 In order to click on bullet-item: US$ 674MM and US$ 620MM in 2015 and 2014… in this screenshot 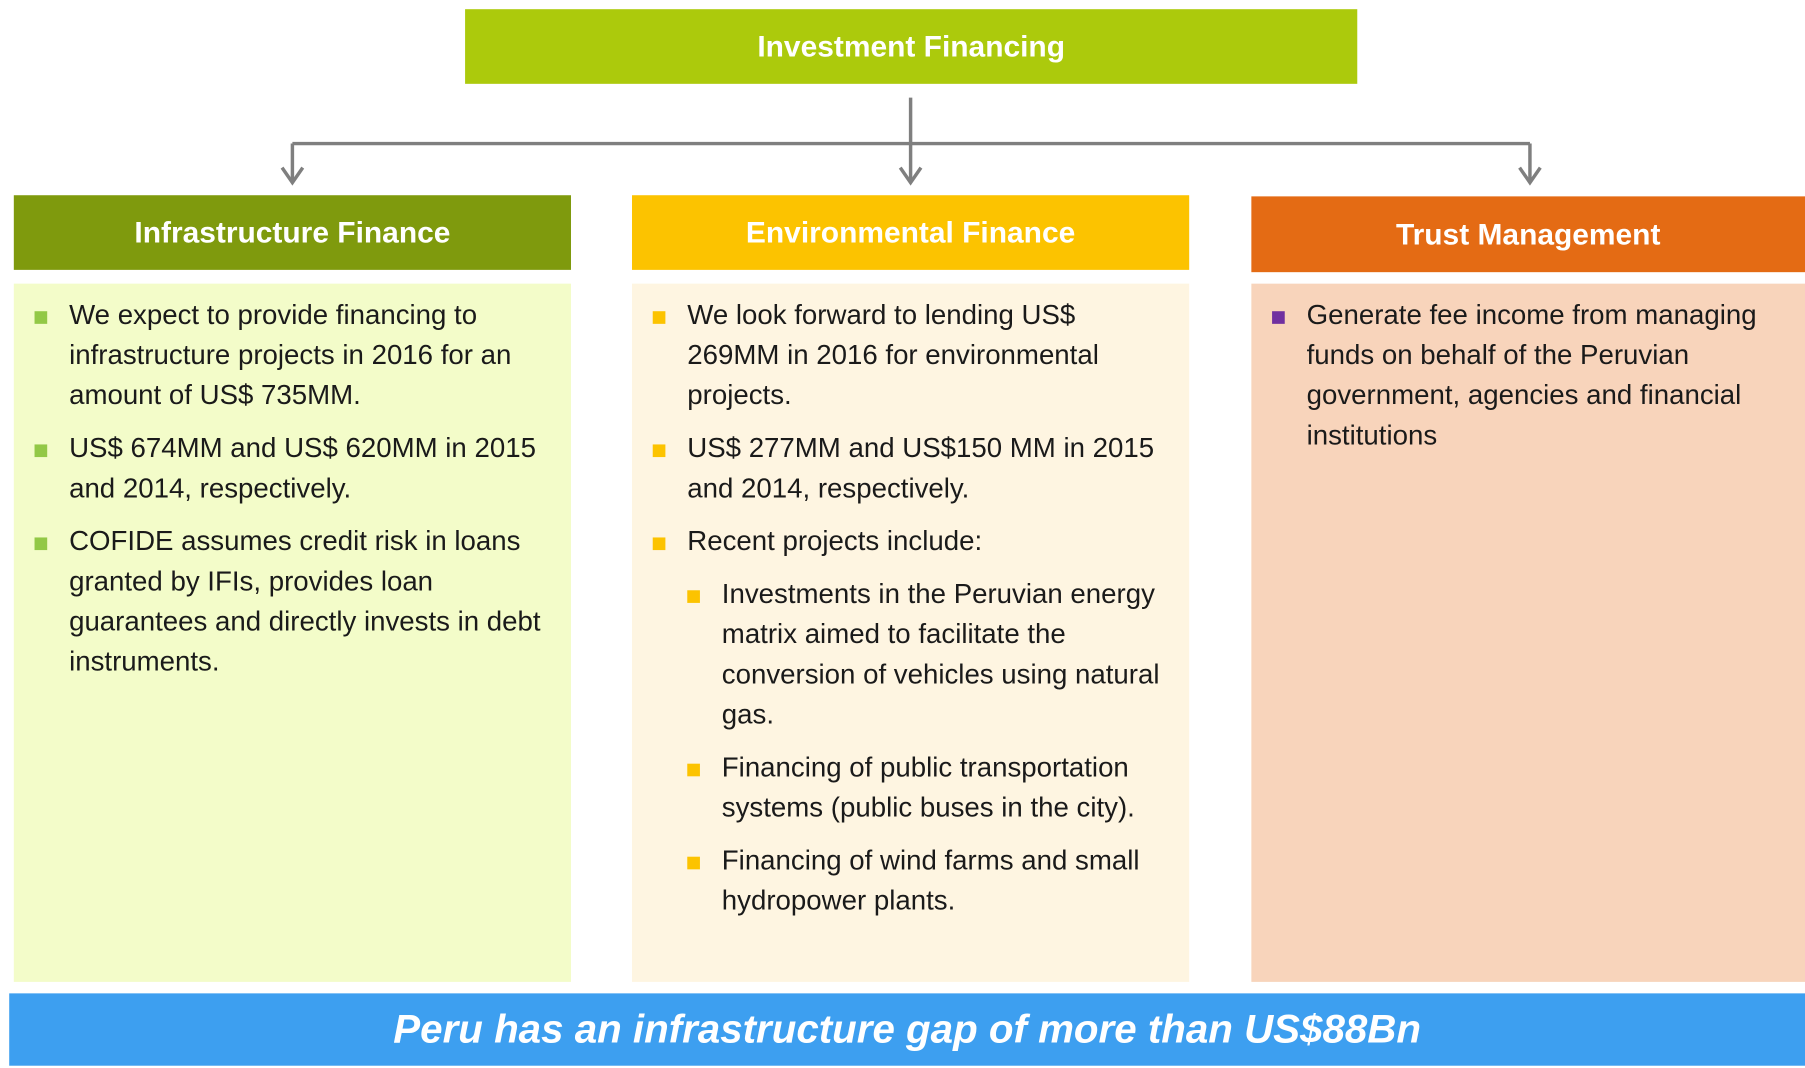, I will do `click(294, 468)`.